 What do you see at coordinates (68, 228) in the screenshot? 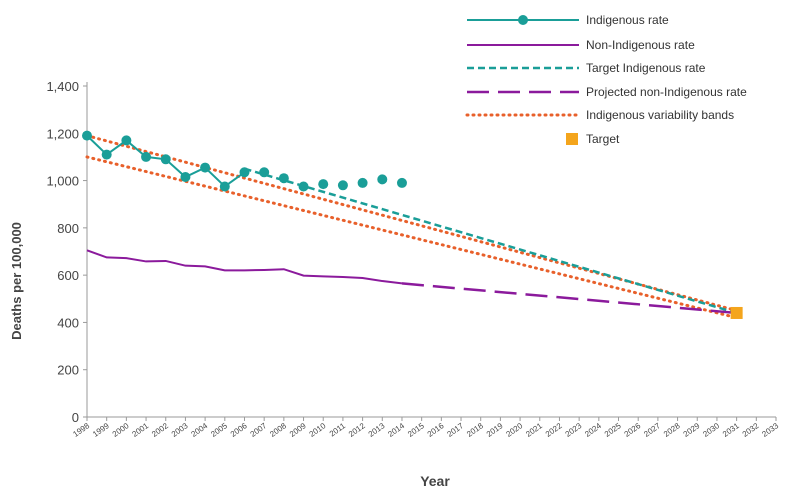
I see `y-tick-label: 800` at bounding box center [68, 228].